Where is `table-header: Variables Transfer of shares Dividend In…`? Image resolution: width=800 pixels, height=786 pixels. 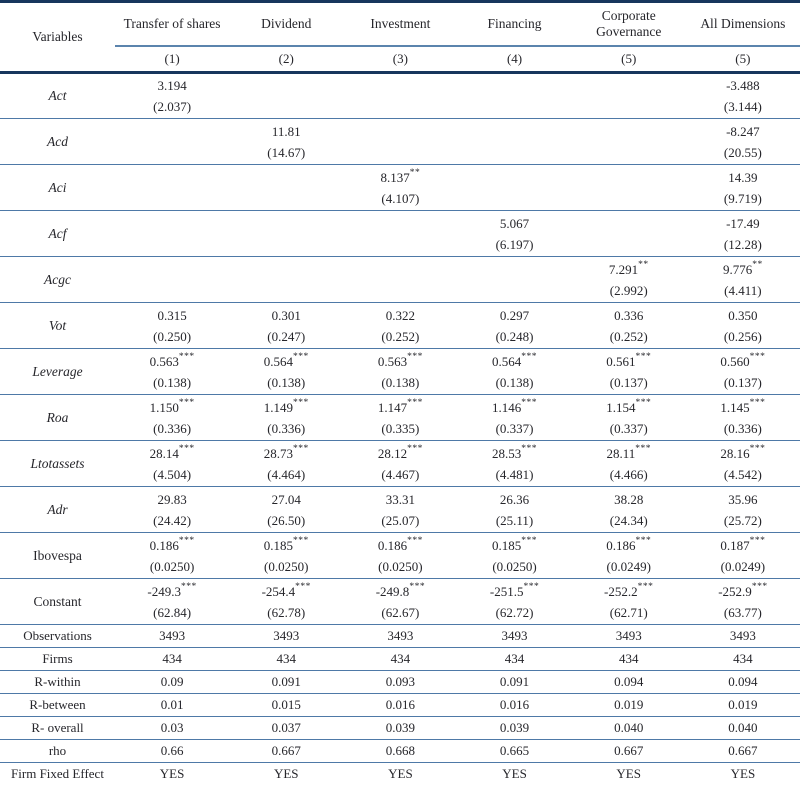
table-header: Variables Transfer of shares Dividend In… is located at coordinates (400, 37).